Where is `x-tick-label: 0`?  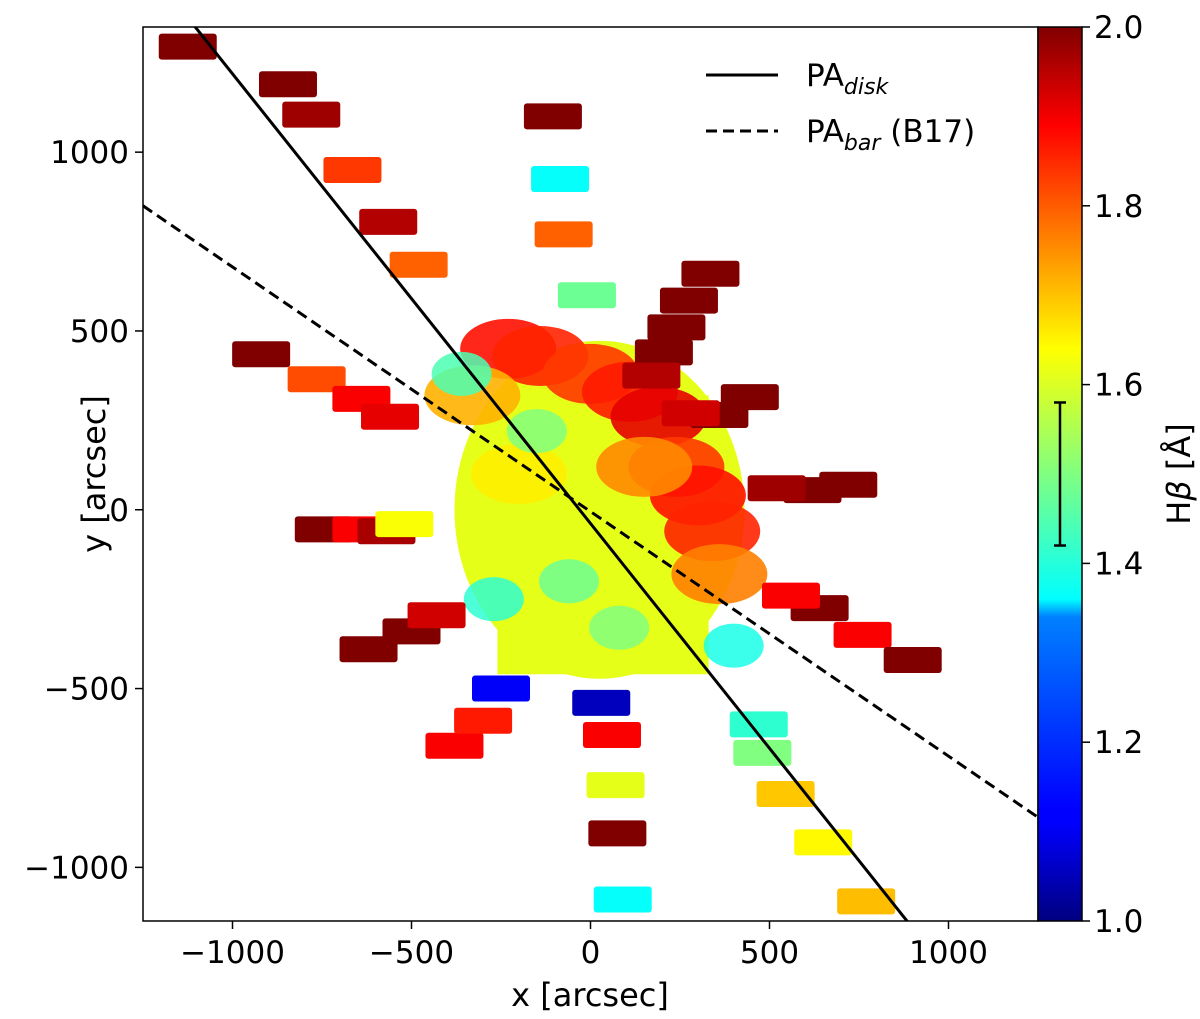
x-tick-label: 0 is located at coordinates (591, 953).